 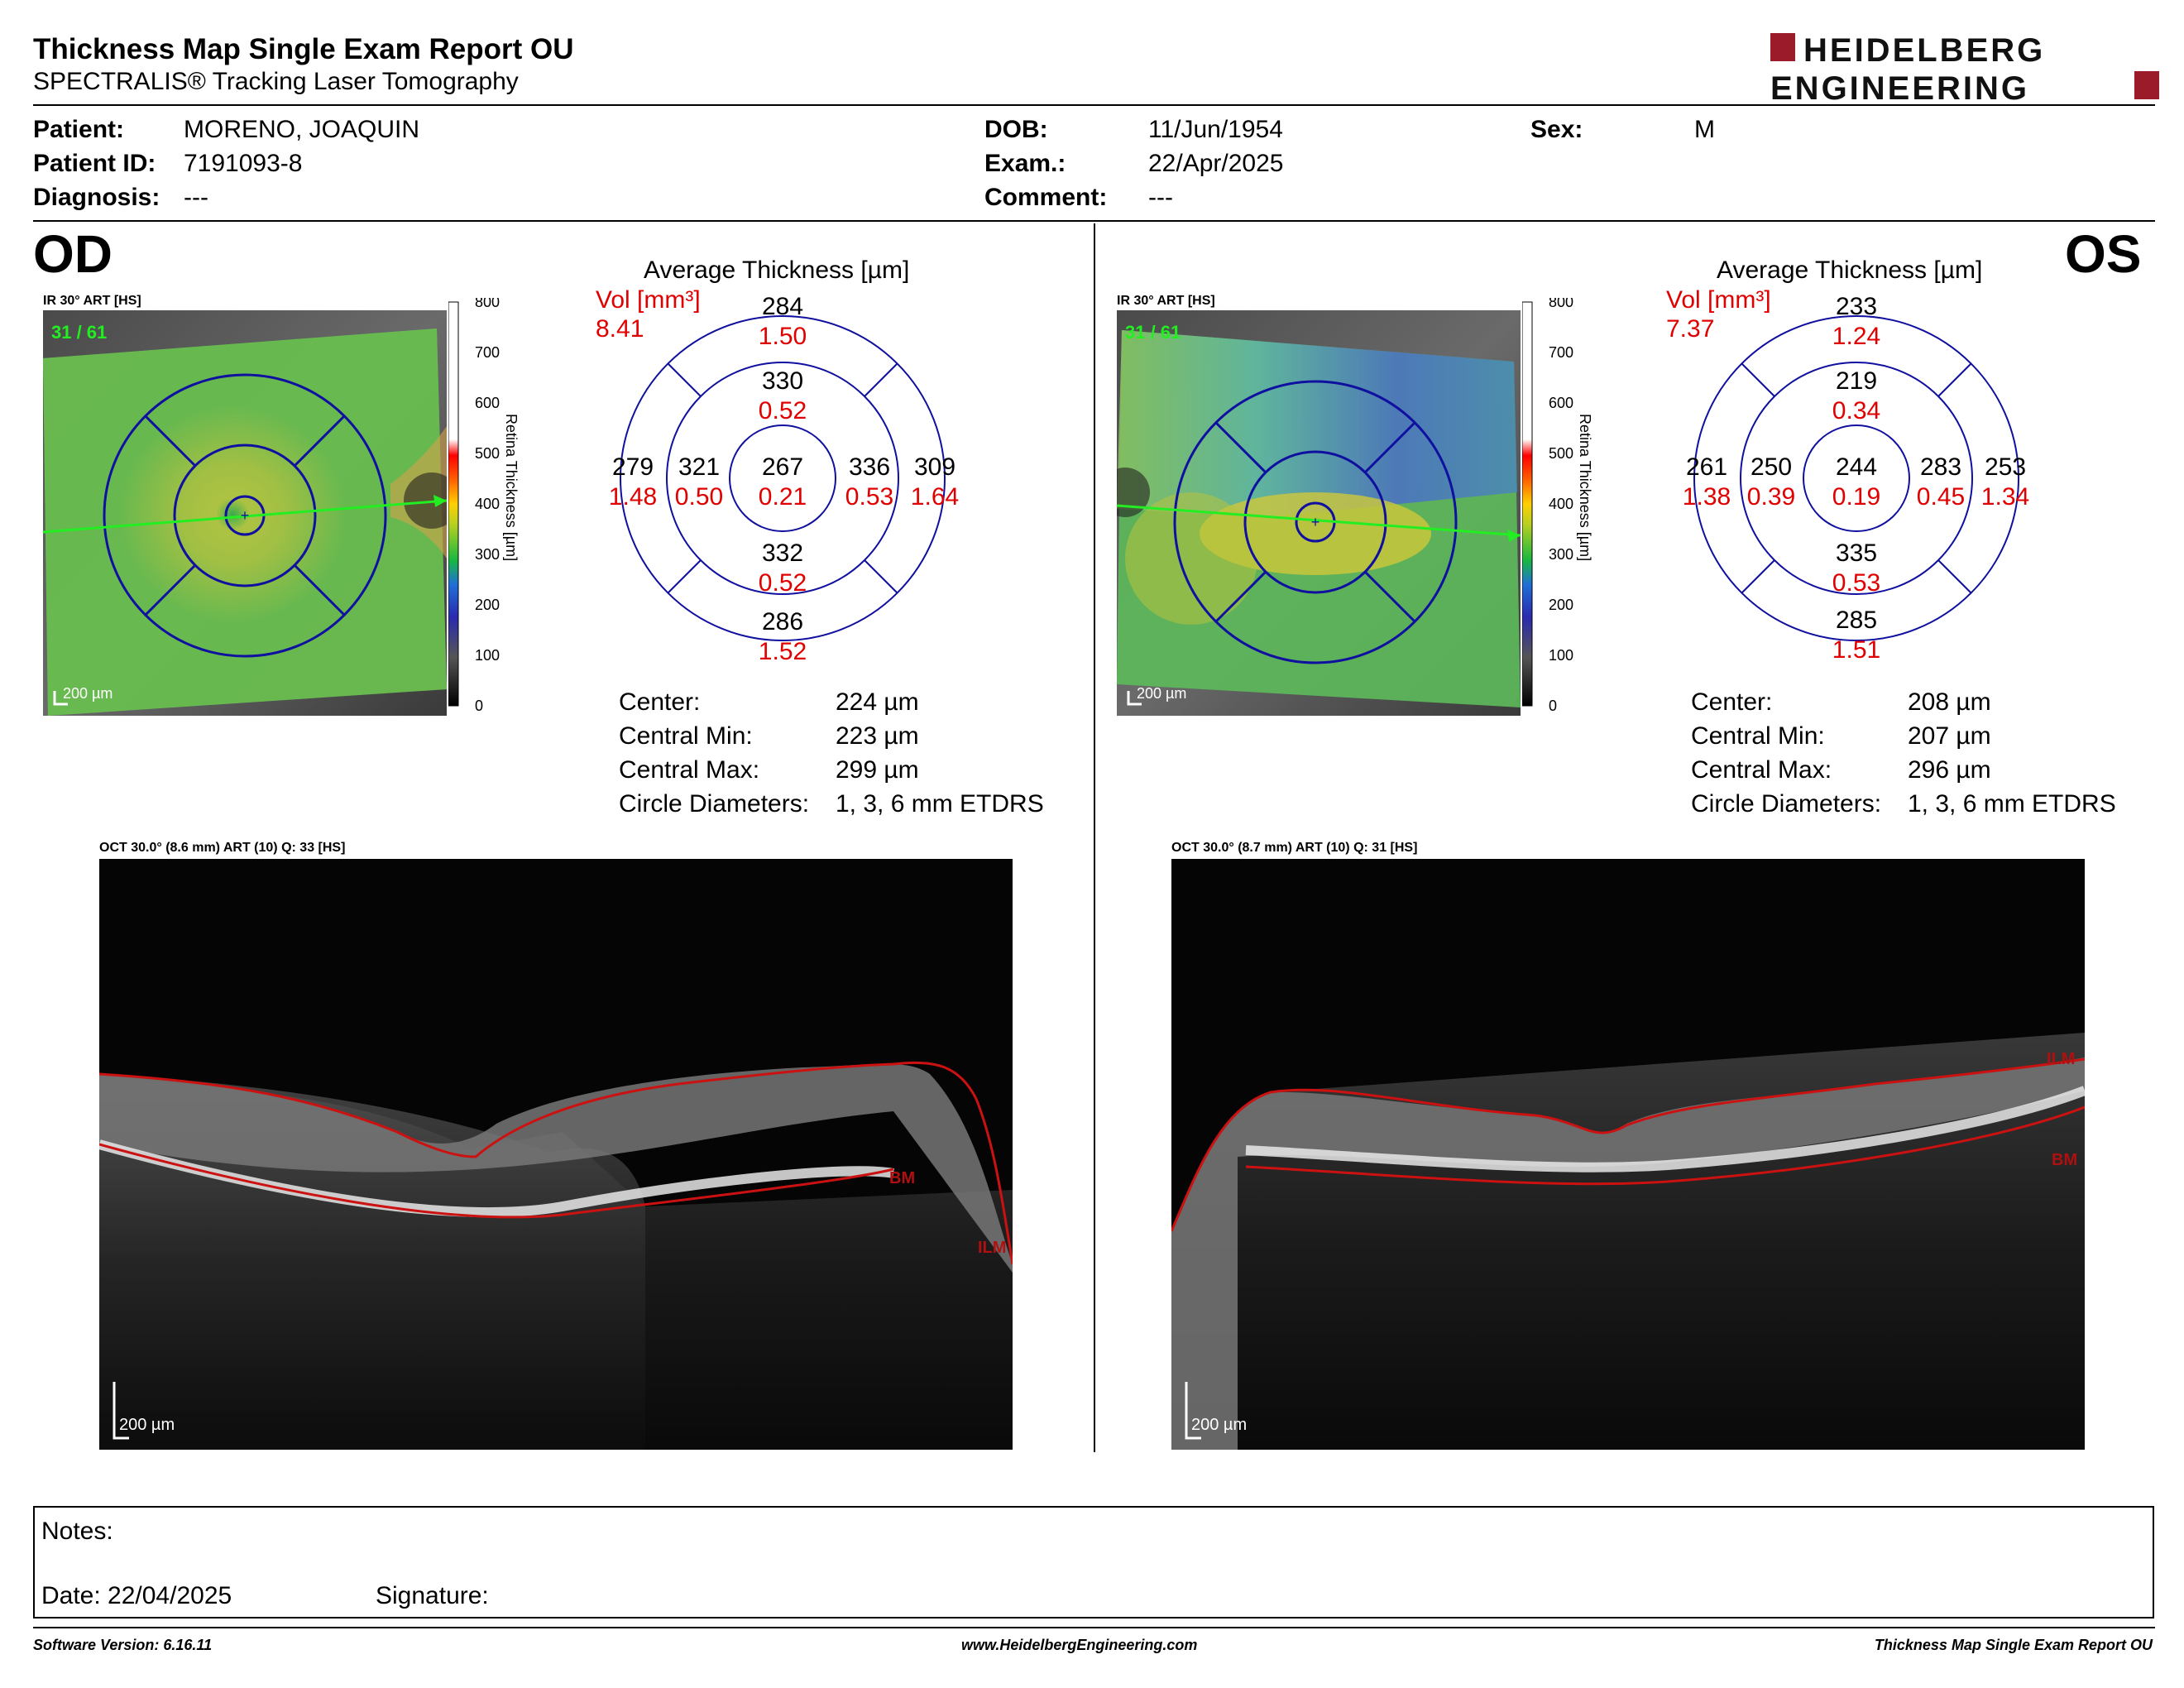 I want to click on software-version: Software Version: 6.16.11, so click(x=123, y=1645).